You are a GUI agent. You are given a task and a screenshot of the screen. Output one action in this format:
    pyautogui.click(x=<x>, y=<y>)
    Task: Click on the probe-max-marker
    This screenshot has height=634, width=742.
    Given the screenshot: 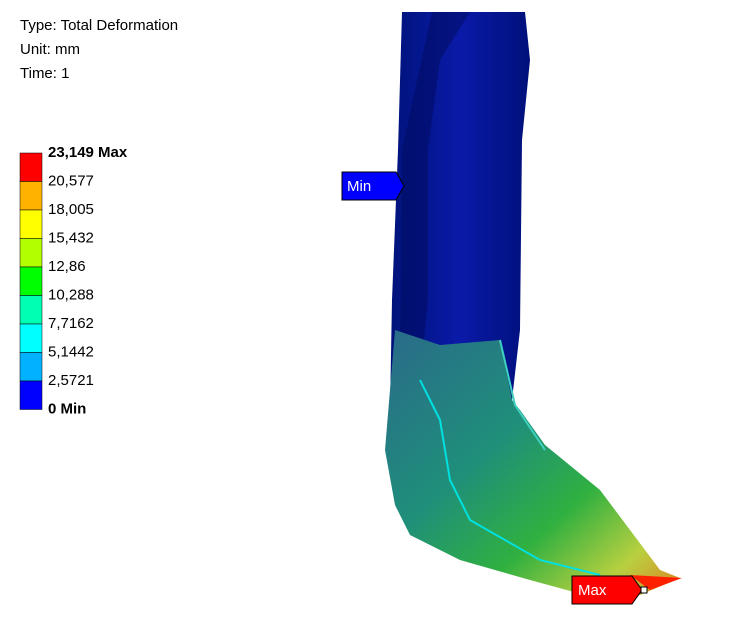 What is the action you would take?
    pyautogui.click(x=644, y=590)
    